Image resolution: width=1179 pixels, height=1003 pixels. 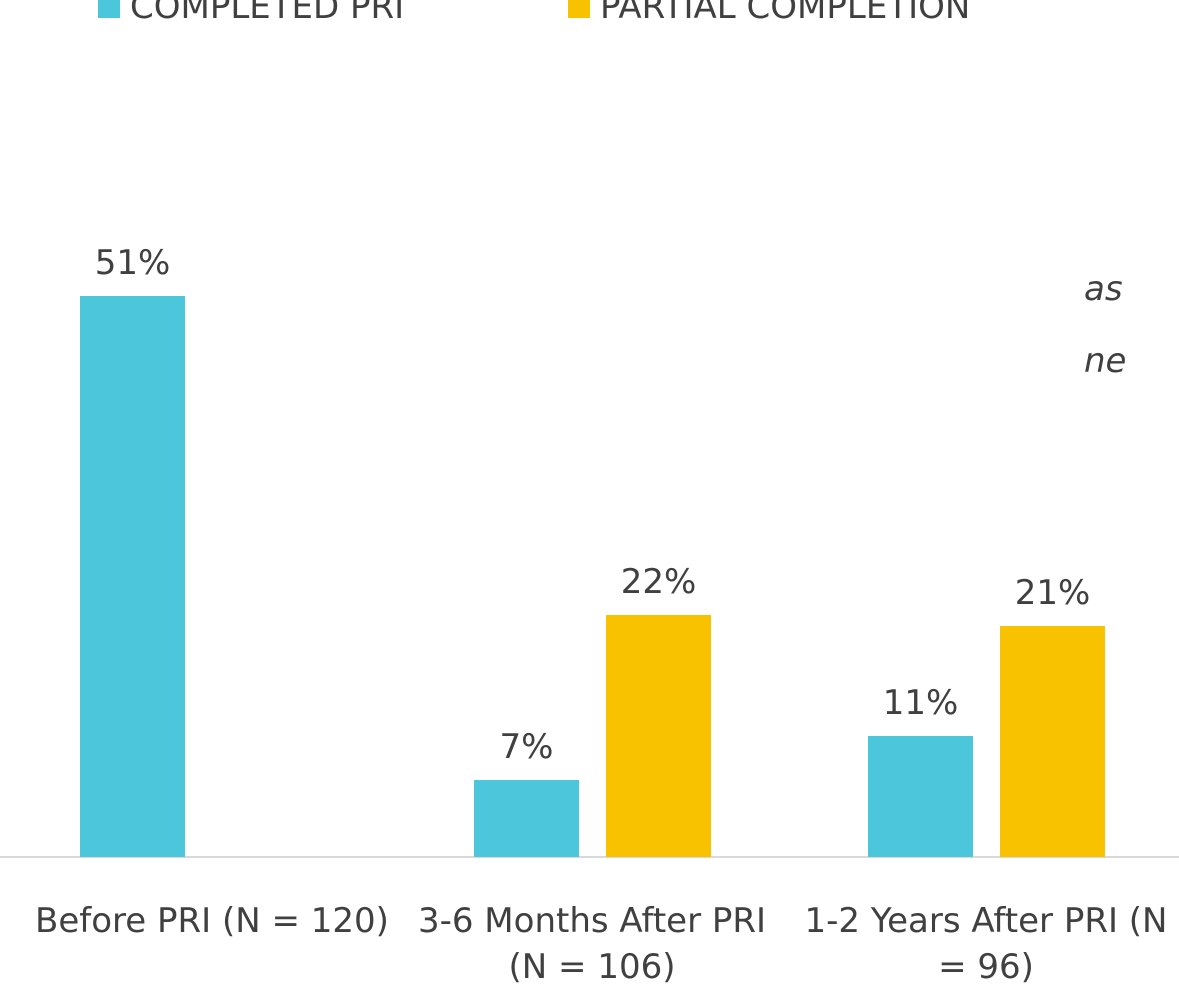 I want to click on data-label: 22%, so click(x=659, y=582).